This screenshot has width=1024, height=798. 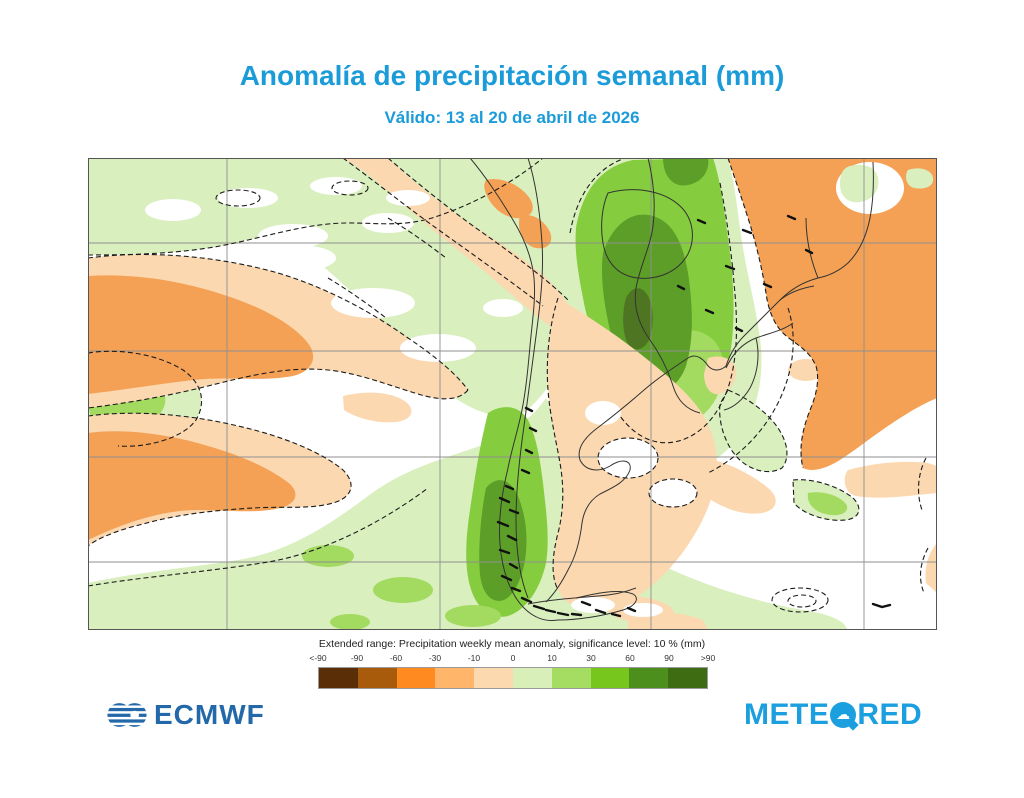 I want to click on legend-tick: 10, so click(x=552, y=658).